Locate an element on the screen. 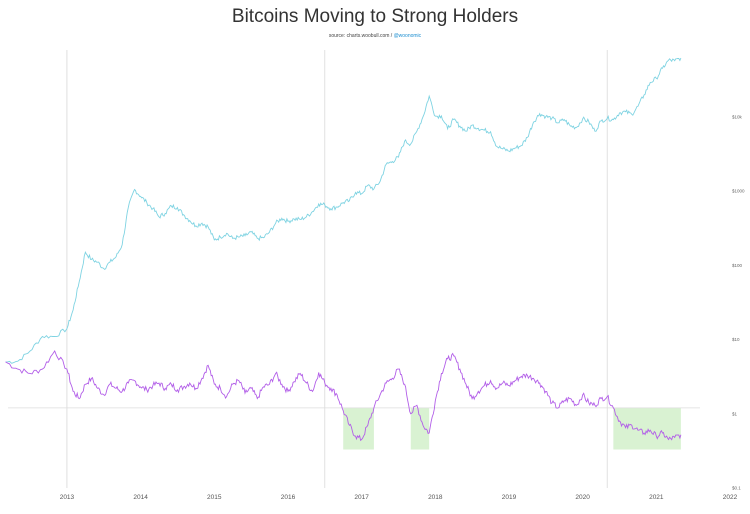  x-tick-label-2016: 2016 is located at coordinates (288, 497).